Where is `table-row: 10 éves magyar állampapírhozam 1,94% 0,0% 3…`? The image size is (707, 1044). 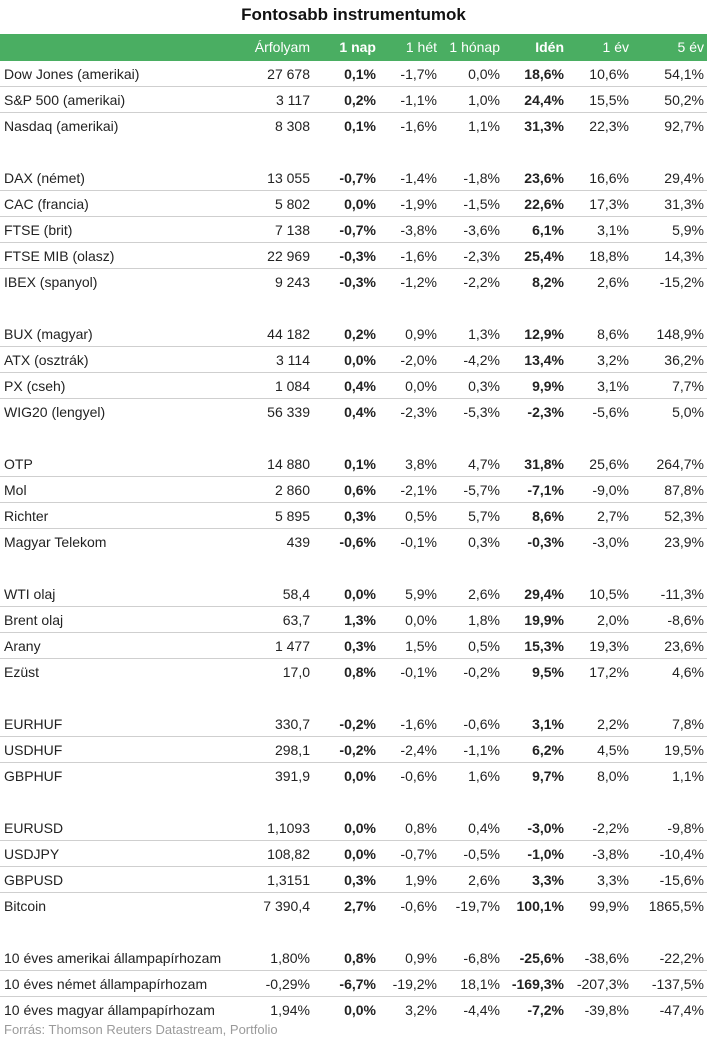
table-row: 10 éves magyar állampapírhozam 1,94% 0,0% 3… is located at coordinates (353, 1010).